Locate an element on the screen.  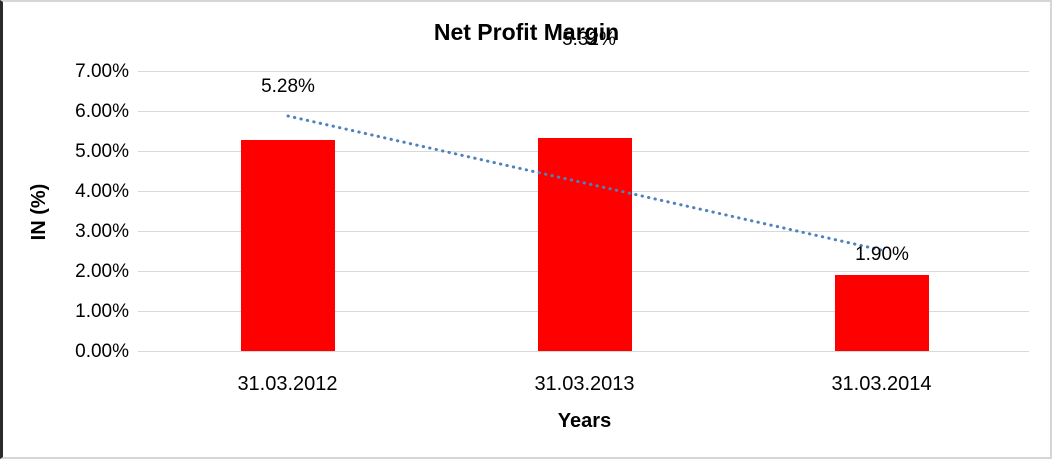
x-axis-tick-label: 31.03.2014 is located at coordinates (881, 384).